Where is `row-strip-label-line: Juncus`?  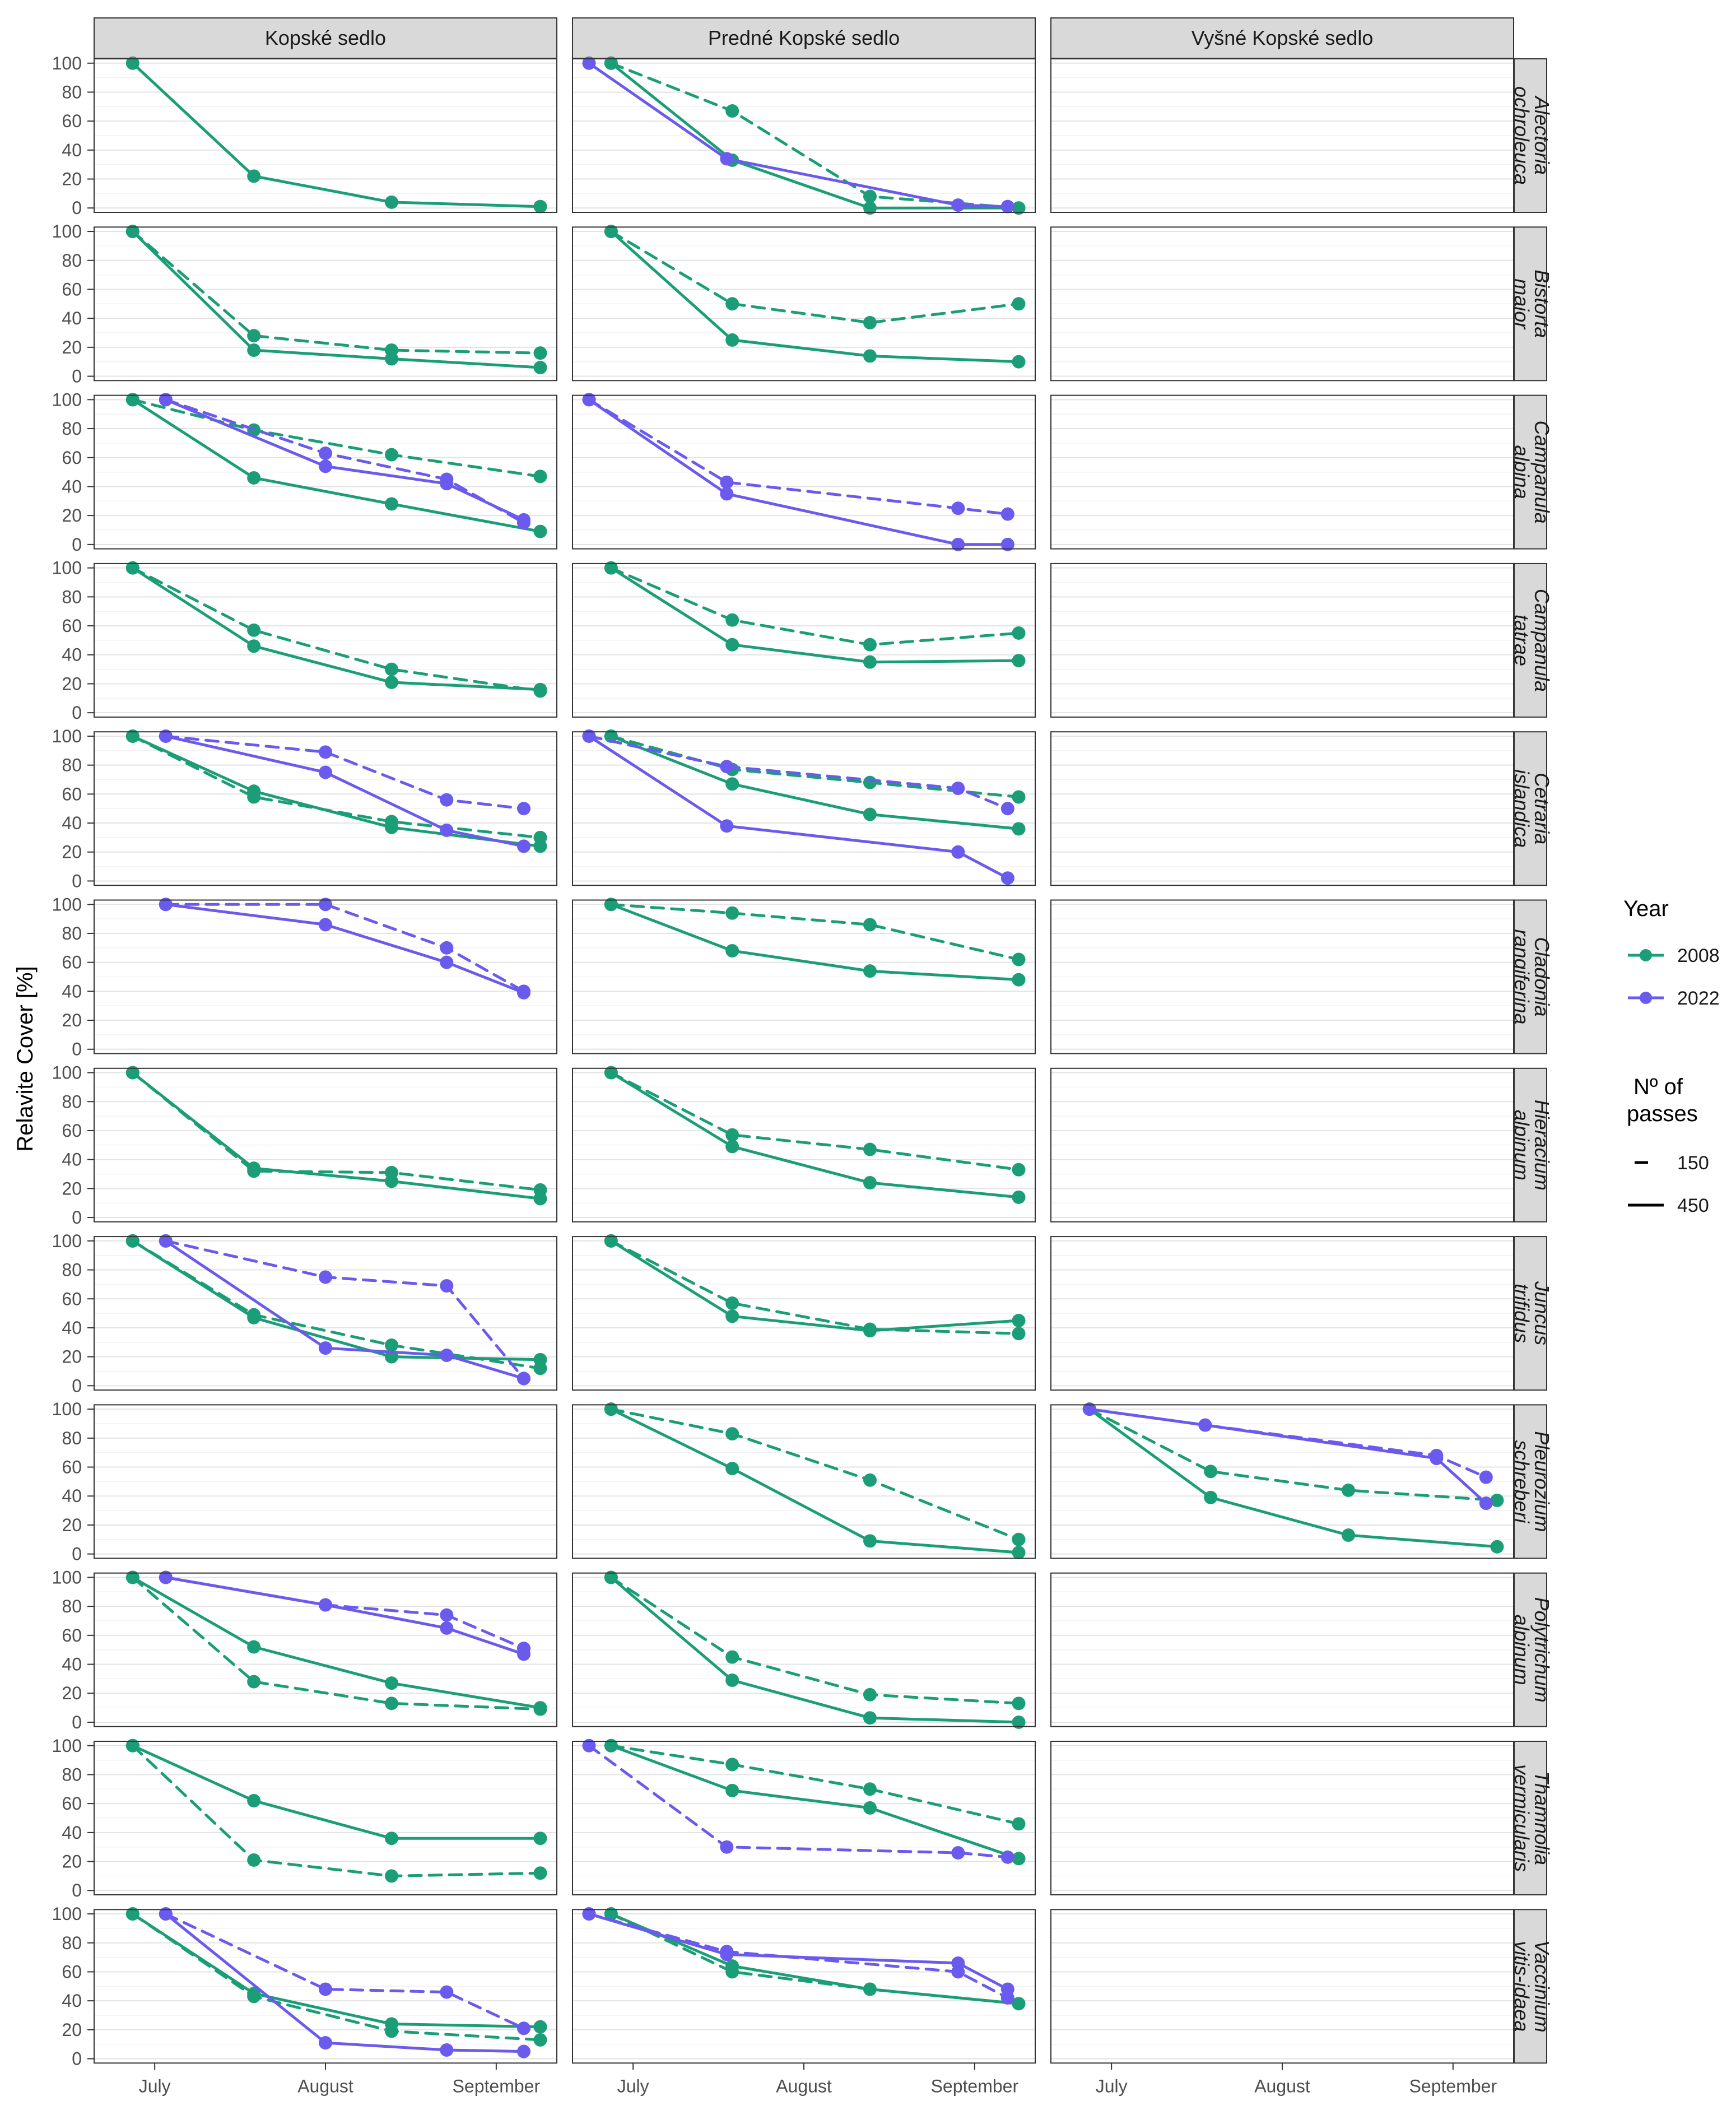 row-strip-label-line: Juncus is located at coordinates (1541, 1313).